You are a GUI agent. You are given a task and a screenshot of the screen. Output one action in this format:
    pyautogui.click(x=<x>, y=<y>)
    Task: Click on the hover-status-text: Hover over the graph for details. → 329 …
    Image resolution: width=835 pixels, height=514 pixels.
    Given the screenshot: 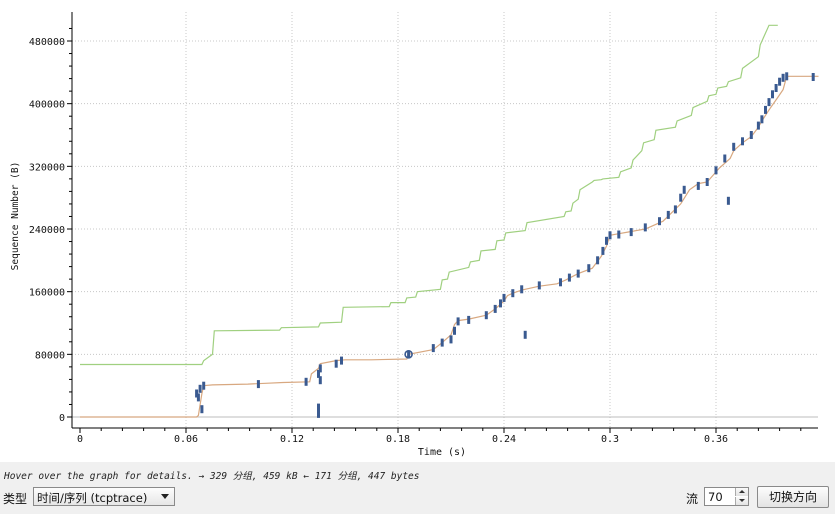 What is the action you would take?
    pyautogui.click(x=212, y=476)
    